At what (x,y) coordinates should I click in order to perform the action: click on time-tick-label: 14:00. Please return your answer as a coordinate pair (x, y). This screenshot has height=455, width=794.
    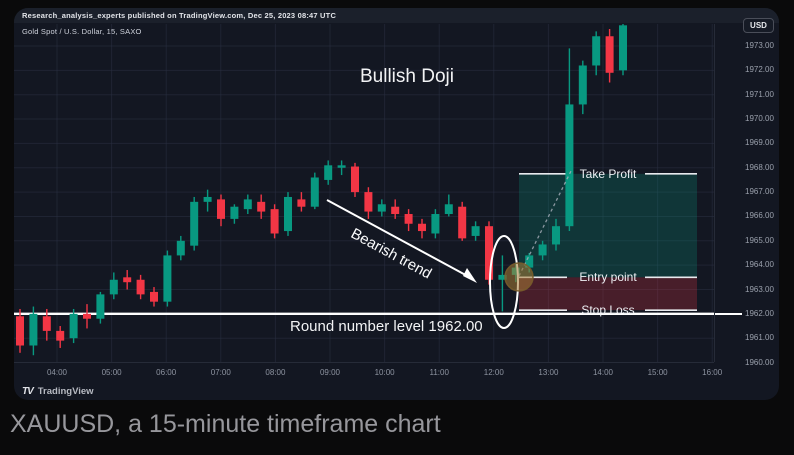
    Looking at the image, I should click on (603, 372).